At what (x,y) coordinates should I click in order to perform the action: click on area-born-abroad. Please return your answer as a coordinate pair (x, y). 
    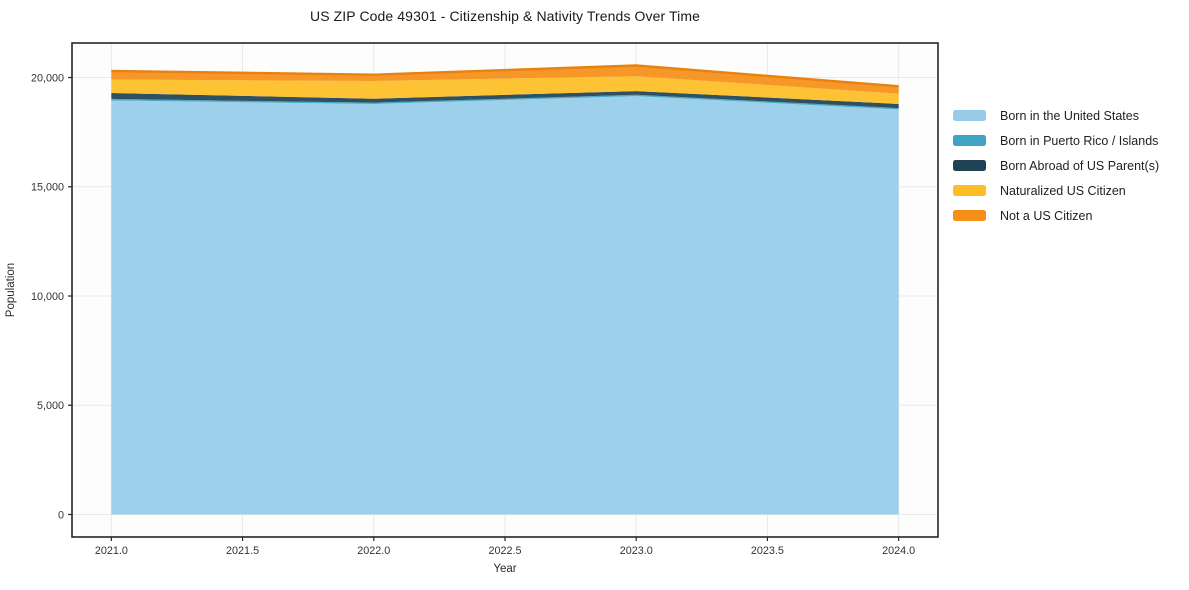
    Looking at the image, I should click on (505, 100).